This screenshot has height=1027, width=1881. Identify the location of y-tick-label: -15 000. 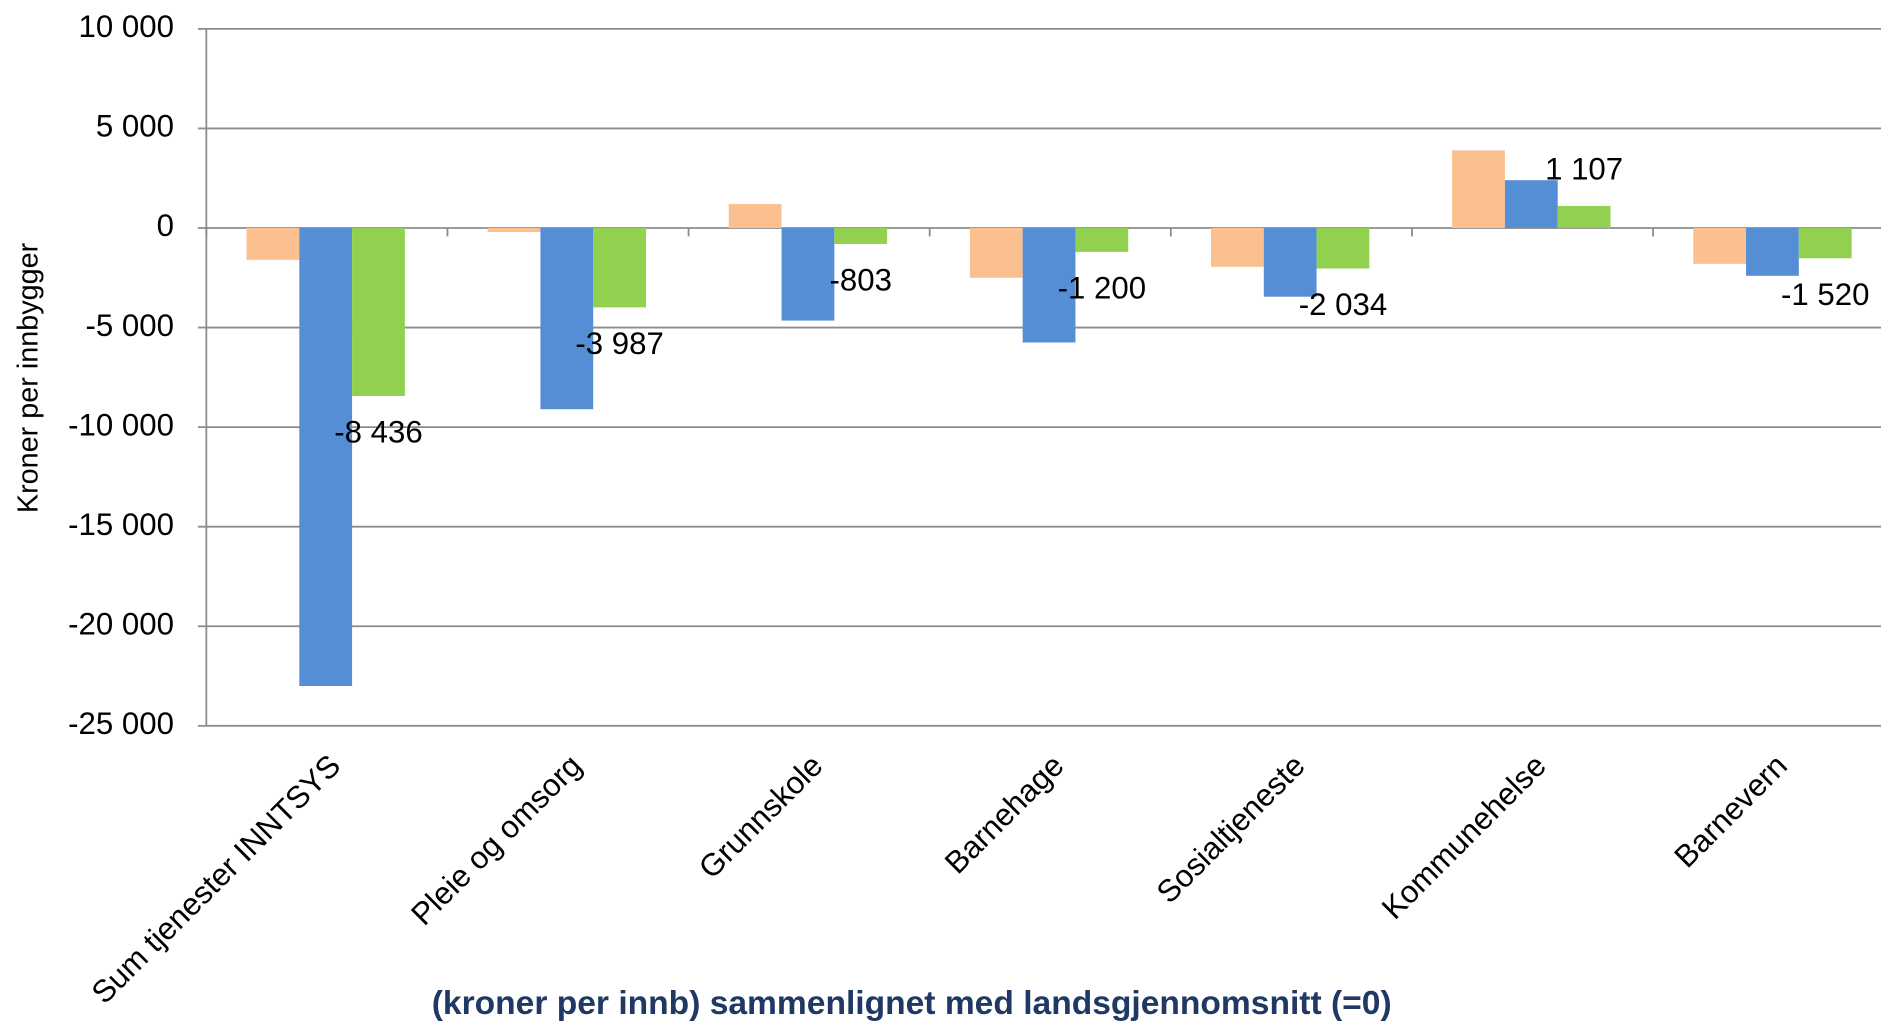
(121, 524).